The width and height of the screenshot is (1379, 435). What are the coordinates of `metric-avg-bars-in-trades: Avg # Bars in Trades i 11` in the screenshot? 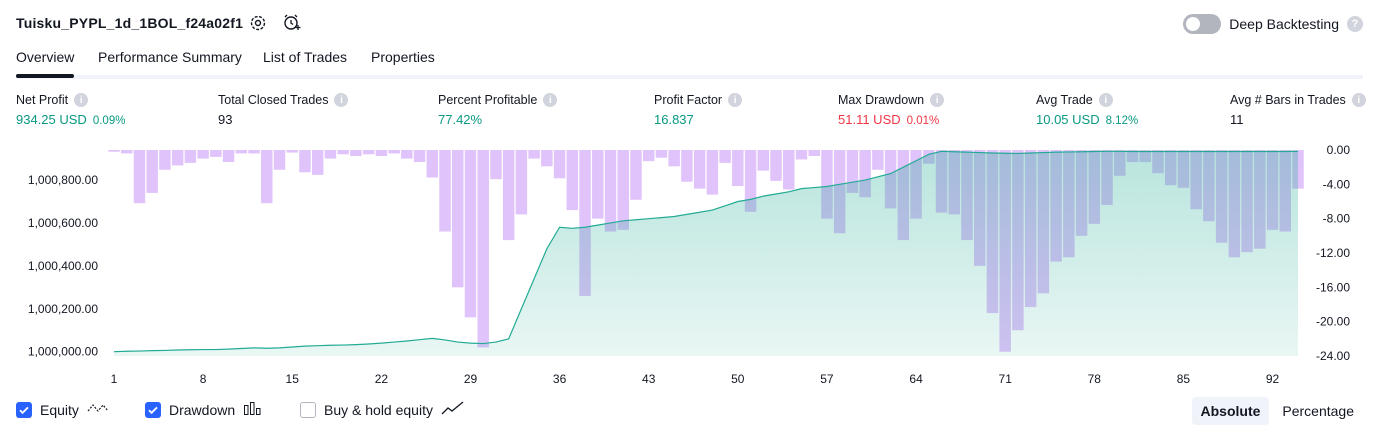 It's located at (1298, 110).